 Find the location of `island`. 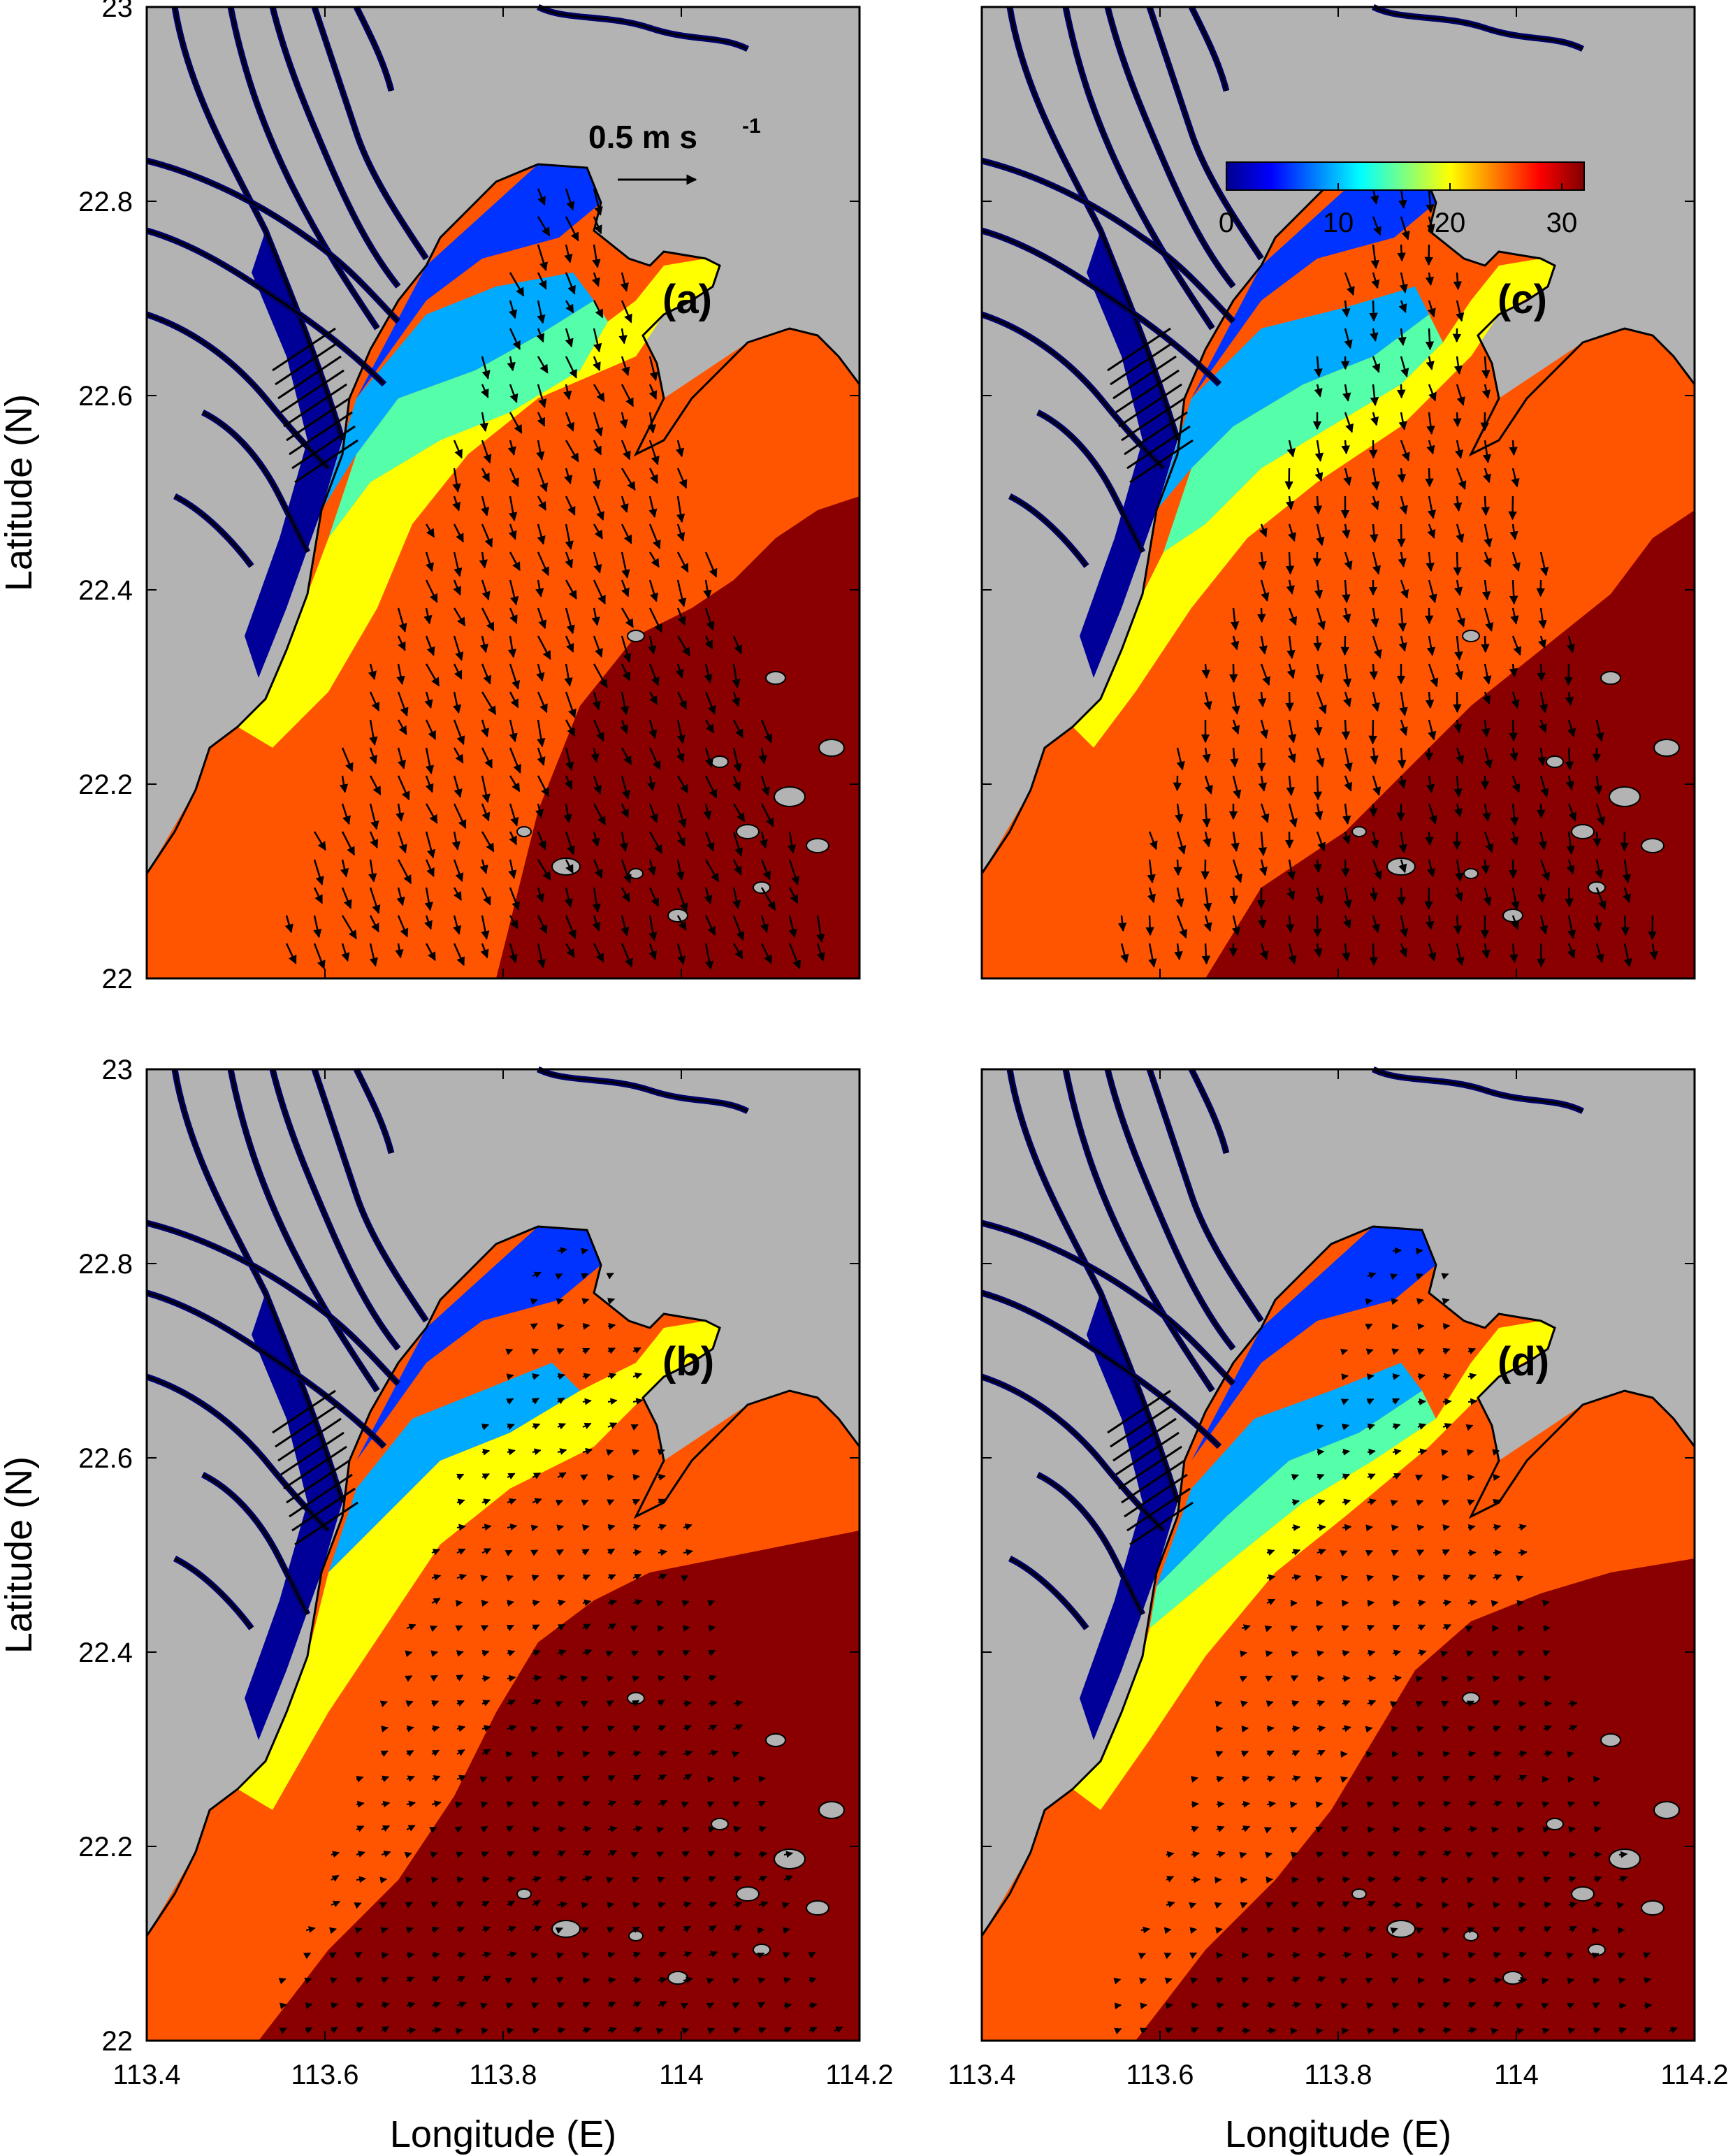

island is located at coordinates (831, 748).